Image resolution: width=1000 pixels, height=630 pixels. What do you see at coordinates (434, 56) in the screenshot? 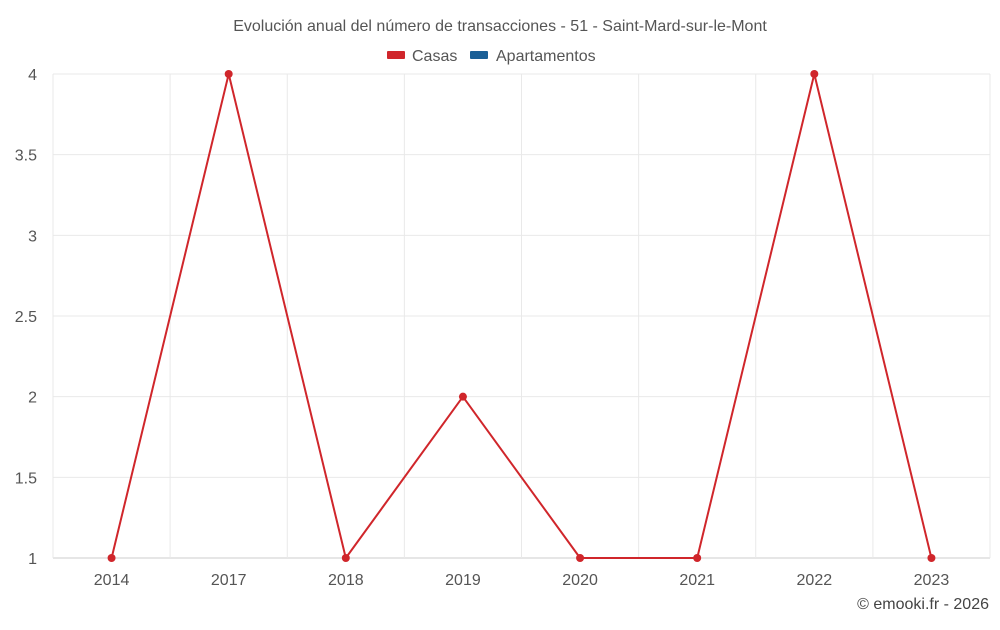
I see `legend-label-casas: Casas` at bounding box center [434, 56].